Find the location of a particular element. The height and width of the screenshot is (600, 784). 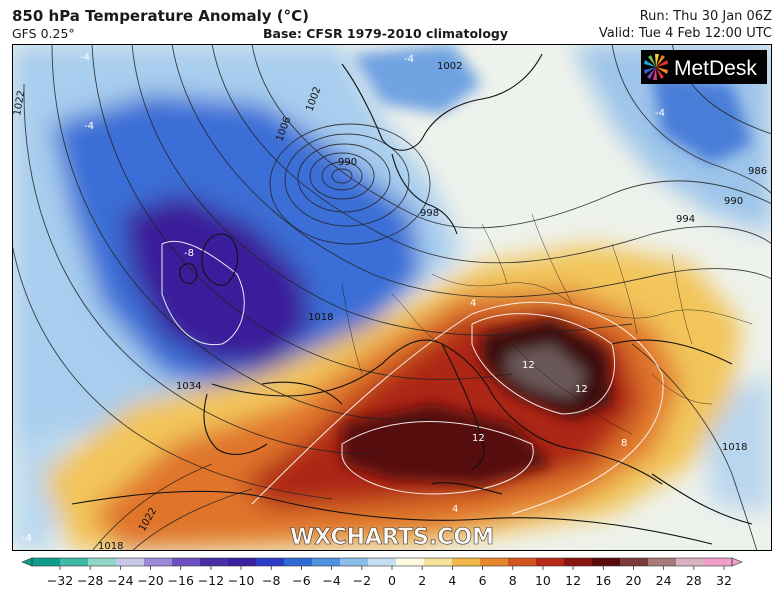

legend-tick-label: 10 is located at coordinates (543, 580).